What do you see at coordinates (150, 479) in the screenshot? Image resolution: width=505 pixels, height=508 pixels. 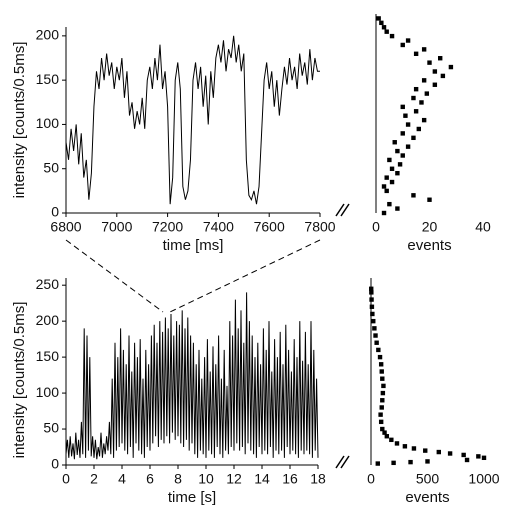 I see `x-tick-label: 6` at bounding box center [150, 479].